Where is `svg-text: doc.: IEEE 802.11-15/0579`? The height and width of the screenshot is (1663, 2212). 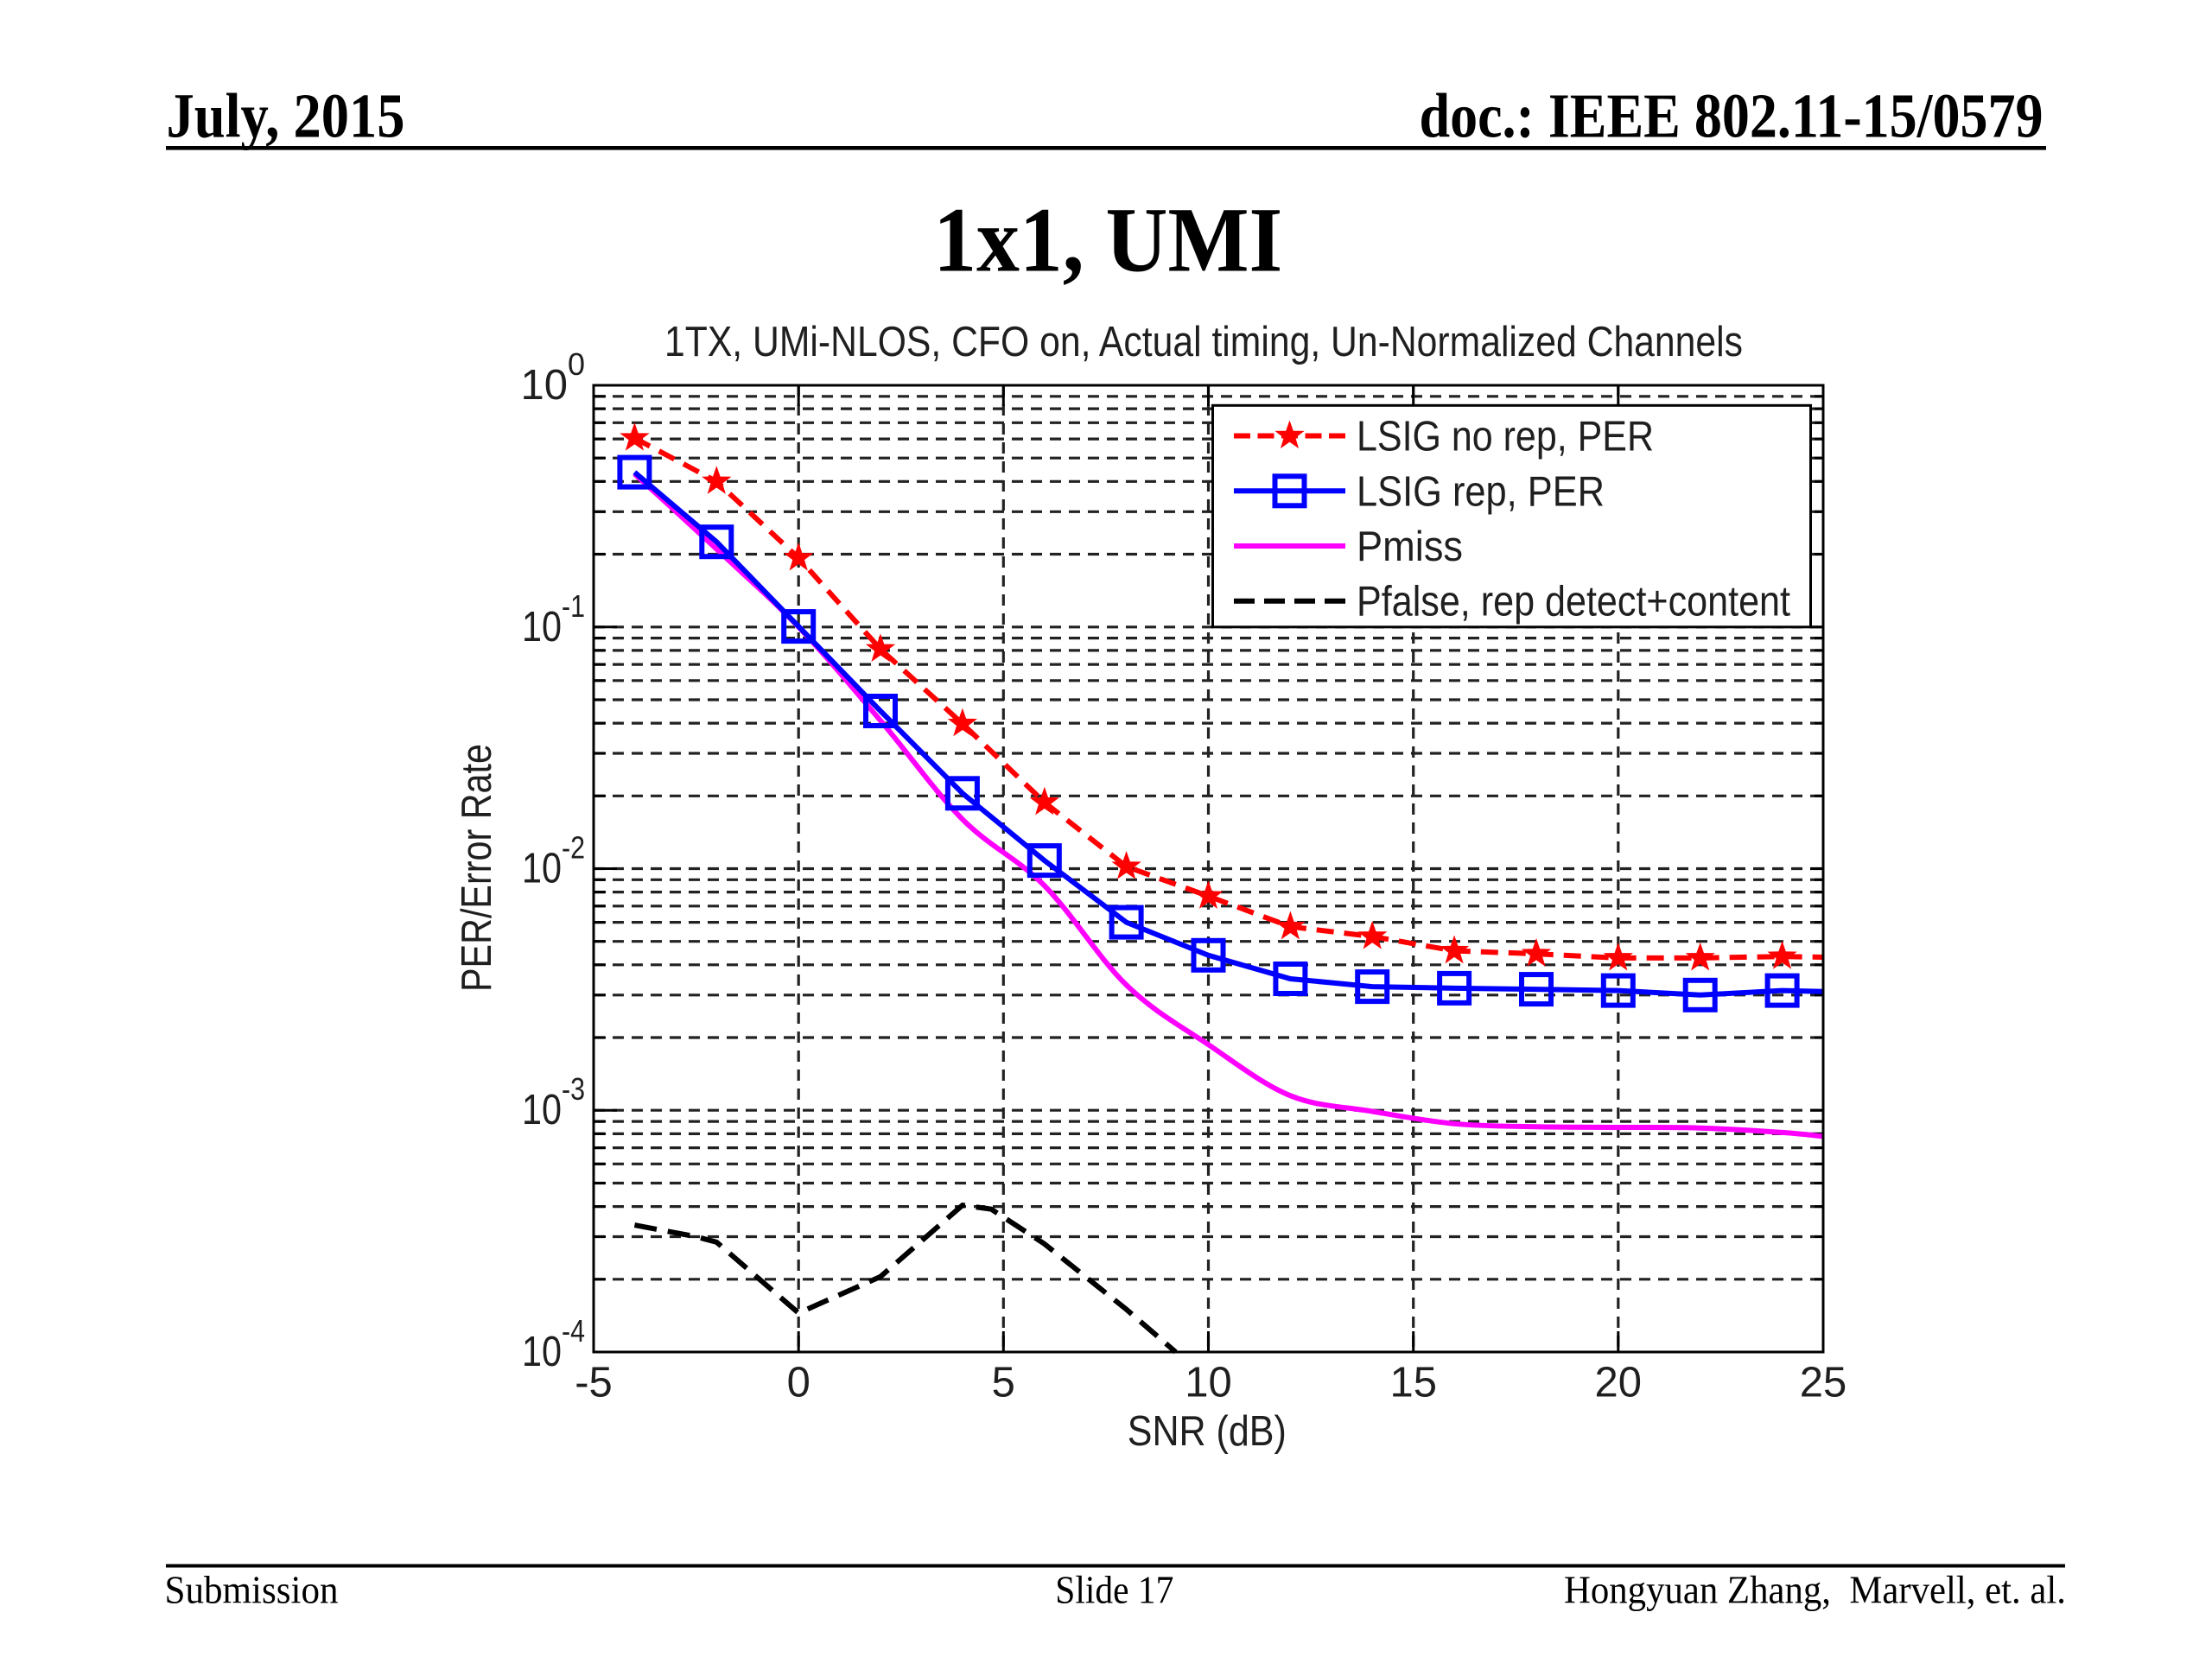
svg-text: doc.: IEEE 802.11-15/0579 is located at coordinates (1732, 116).